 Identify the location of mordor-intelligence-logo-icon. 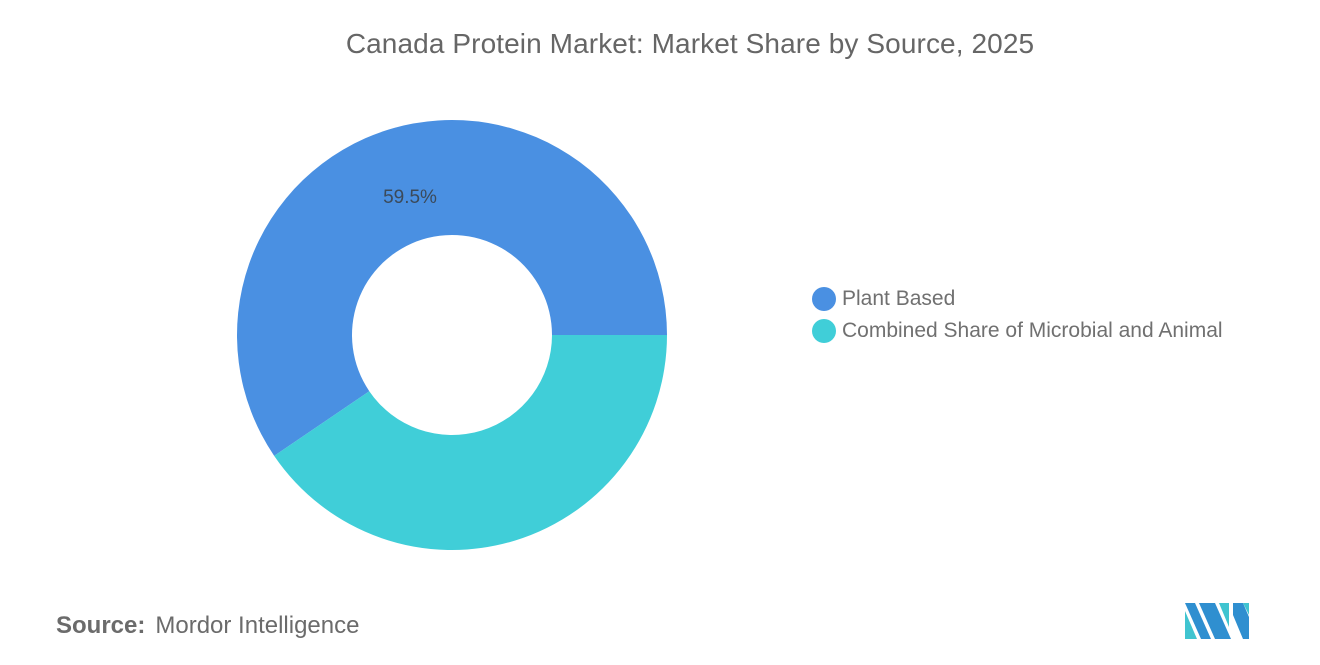
(1217, 621).